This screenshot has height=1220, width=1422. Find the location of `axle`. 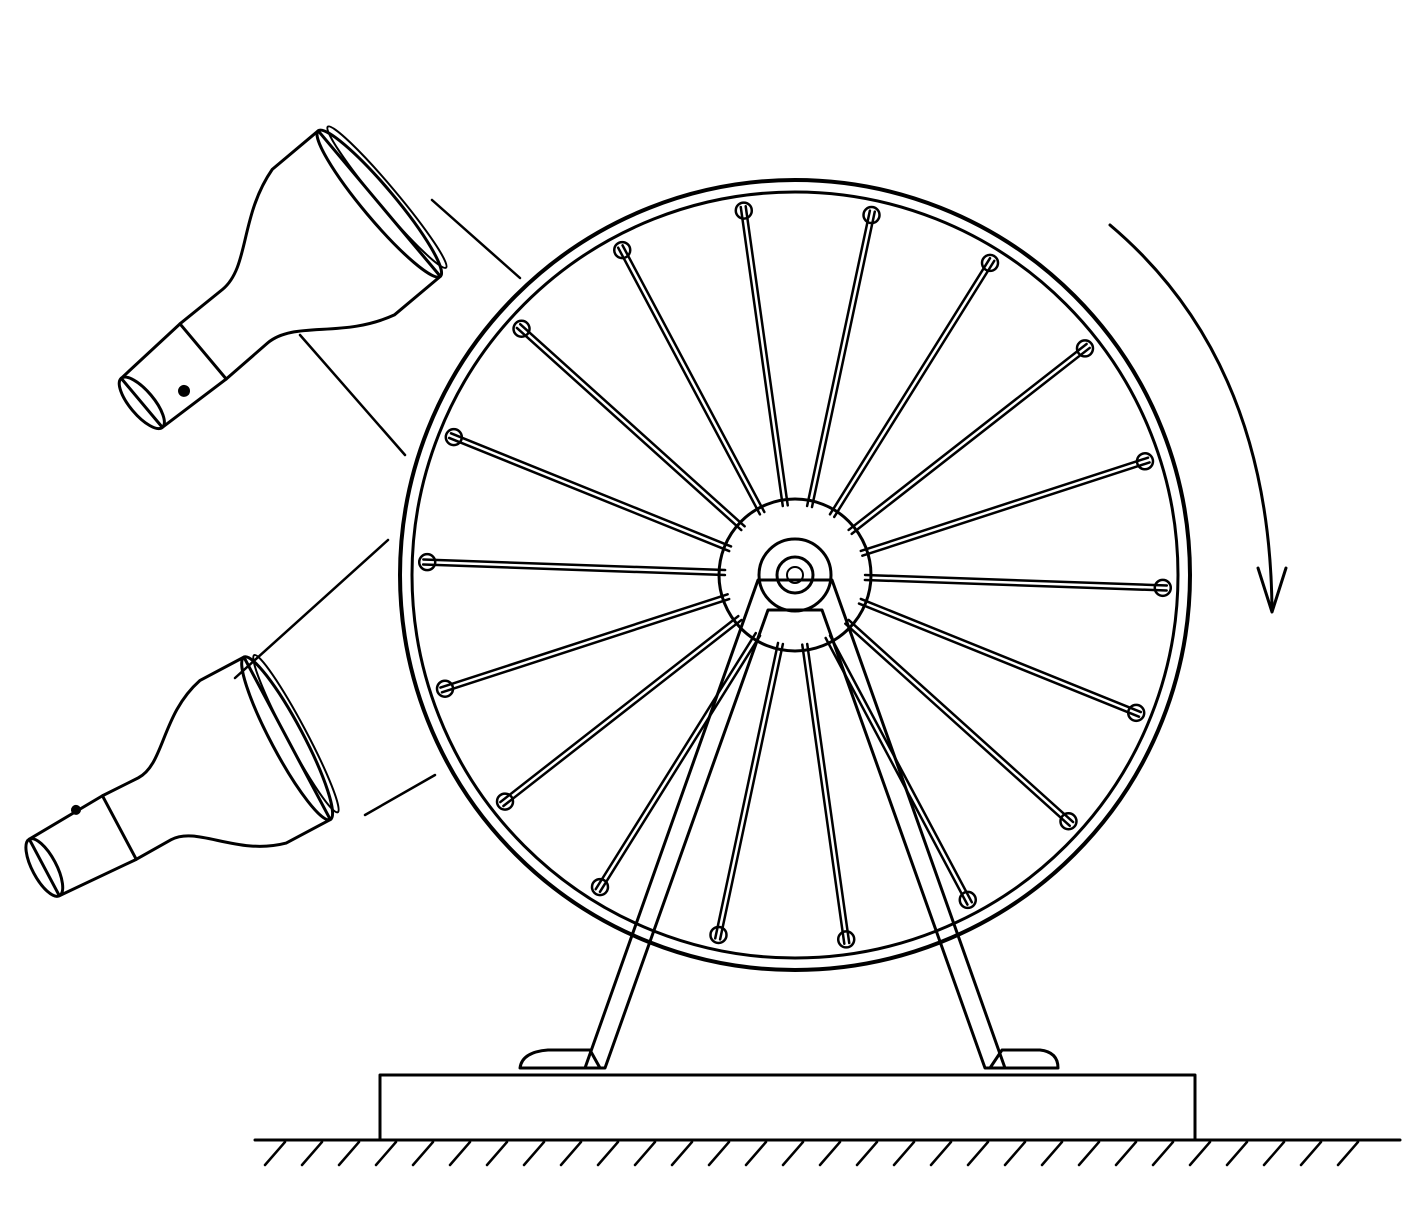

axle is located at coordinates (795, 575).